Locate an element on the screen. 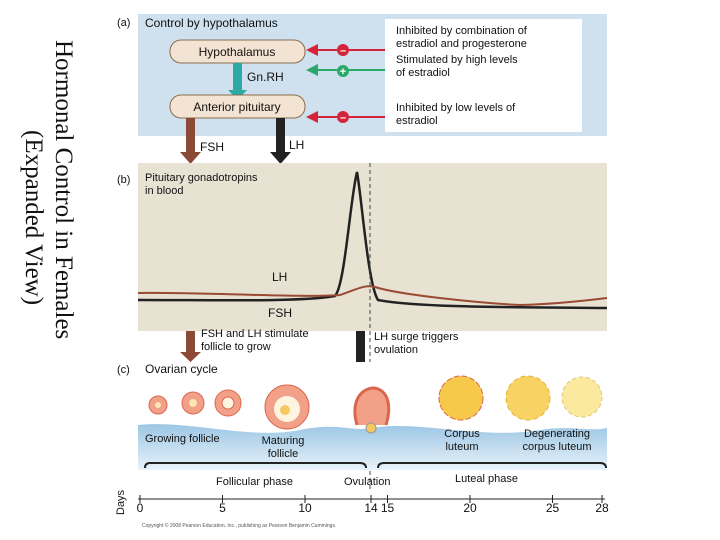 This screenshot has height=540, width=720. axis-label: Days is located at coordinates (121, 502).